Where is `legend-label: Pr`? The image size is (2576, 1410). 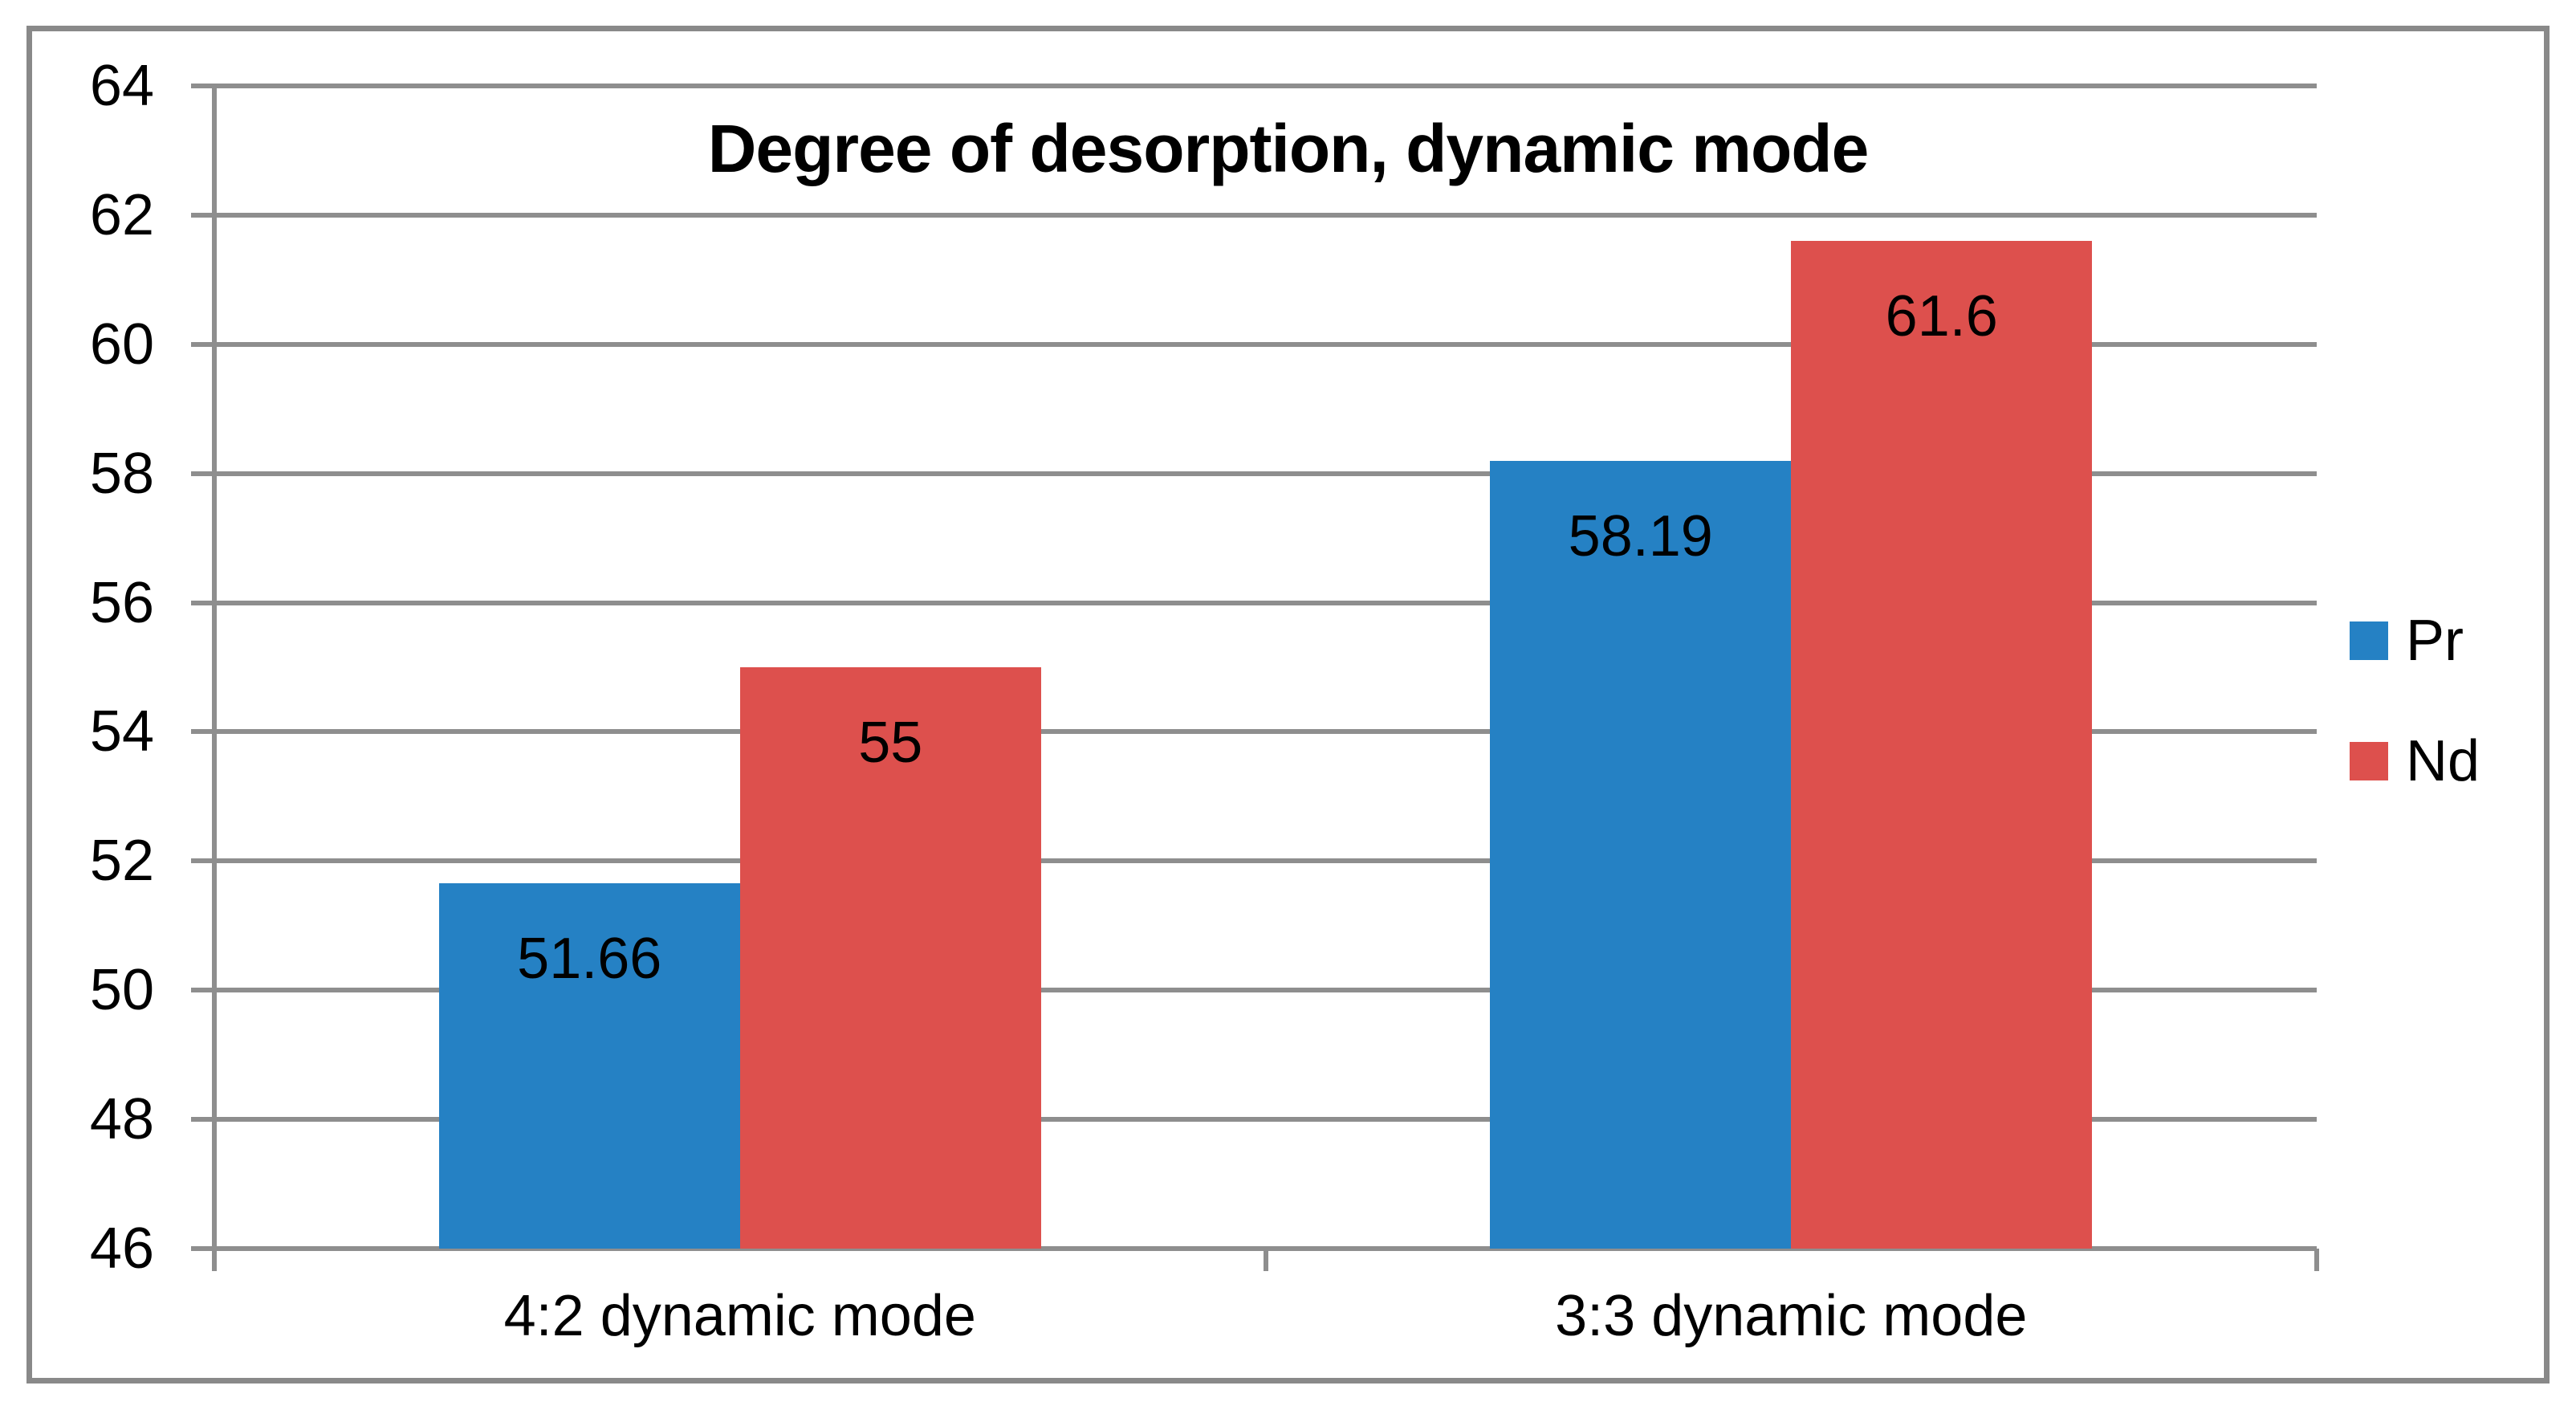 legend-label: Pr is located at coordinates (2435, 641).